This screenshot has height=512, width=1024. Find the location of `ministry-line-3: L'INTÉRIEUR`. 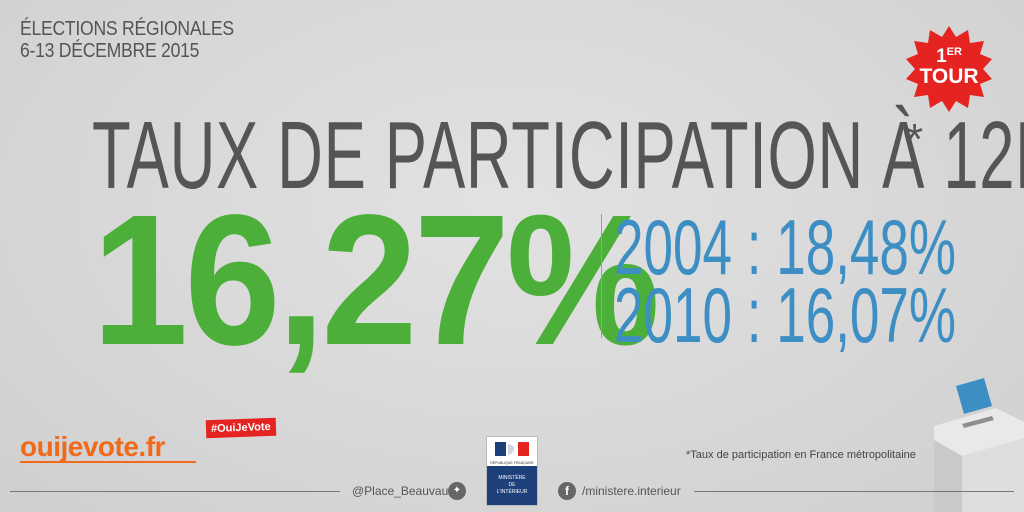

ministry-line-3: L'INTÉRIEUR is located at coordinates (512, 492).